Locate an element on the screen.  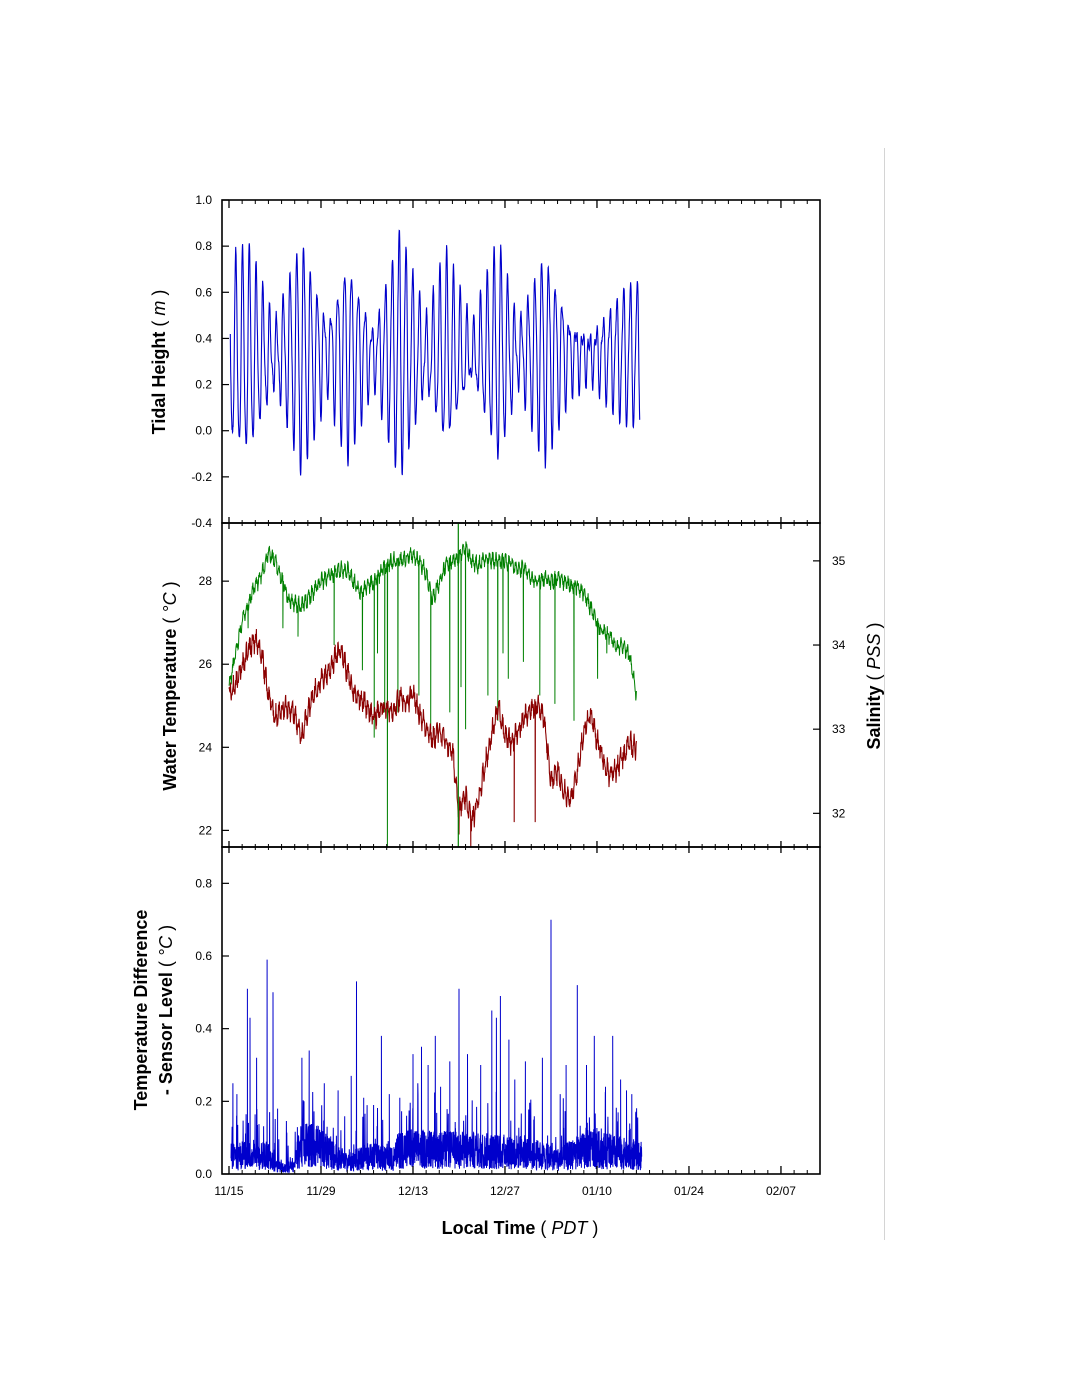
tidal-height-y-tick-label: 0.2 is located at coordinates (203, 385).